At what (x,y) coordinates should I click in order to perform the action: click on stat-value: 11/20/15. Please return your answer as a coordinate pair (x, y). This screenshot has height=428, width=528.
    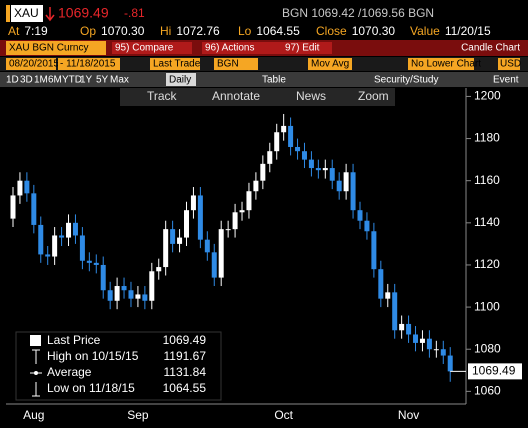
    Looking at the image, I should click on (468, 31).